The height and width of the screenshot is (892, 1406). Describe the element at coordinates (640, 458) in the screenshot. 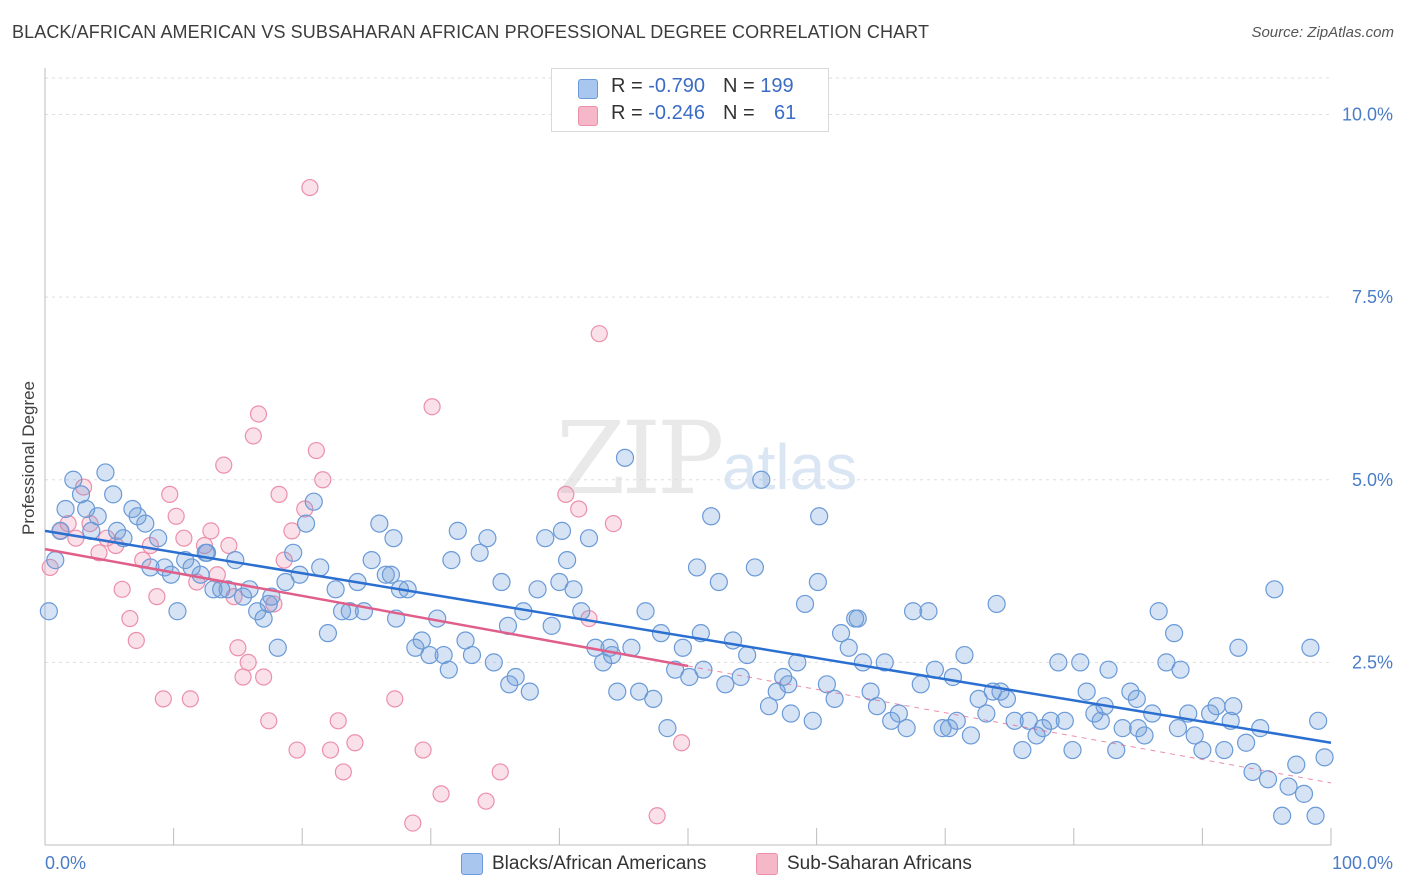

I see `watermark-zip: ZIP` at that location.